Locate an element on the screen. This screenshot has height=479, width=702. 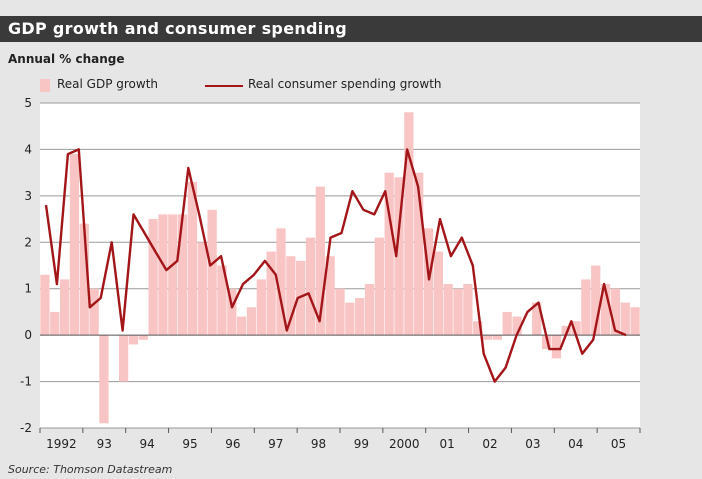
x-tick-label: 96 is located at coordinates (232, 444).